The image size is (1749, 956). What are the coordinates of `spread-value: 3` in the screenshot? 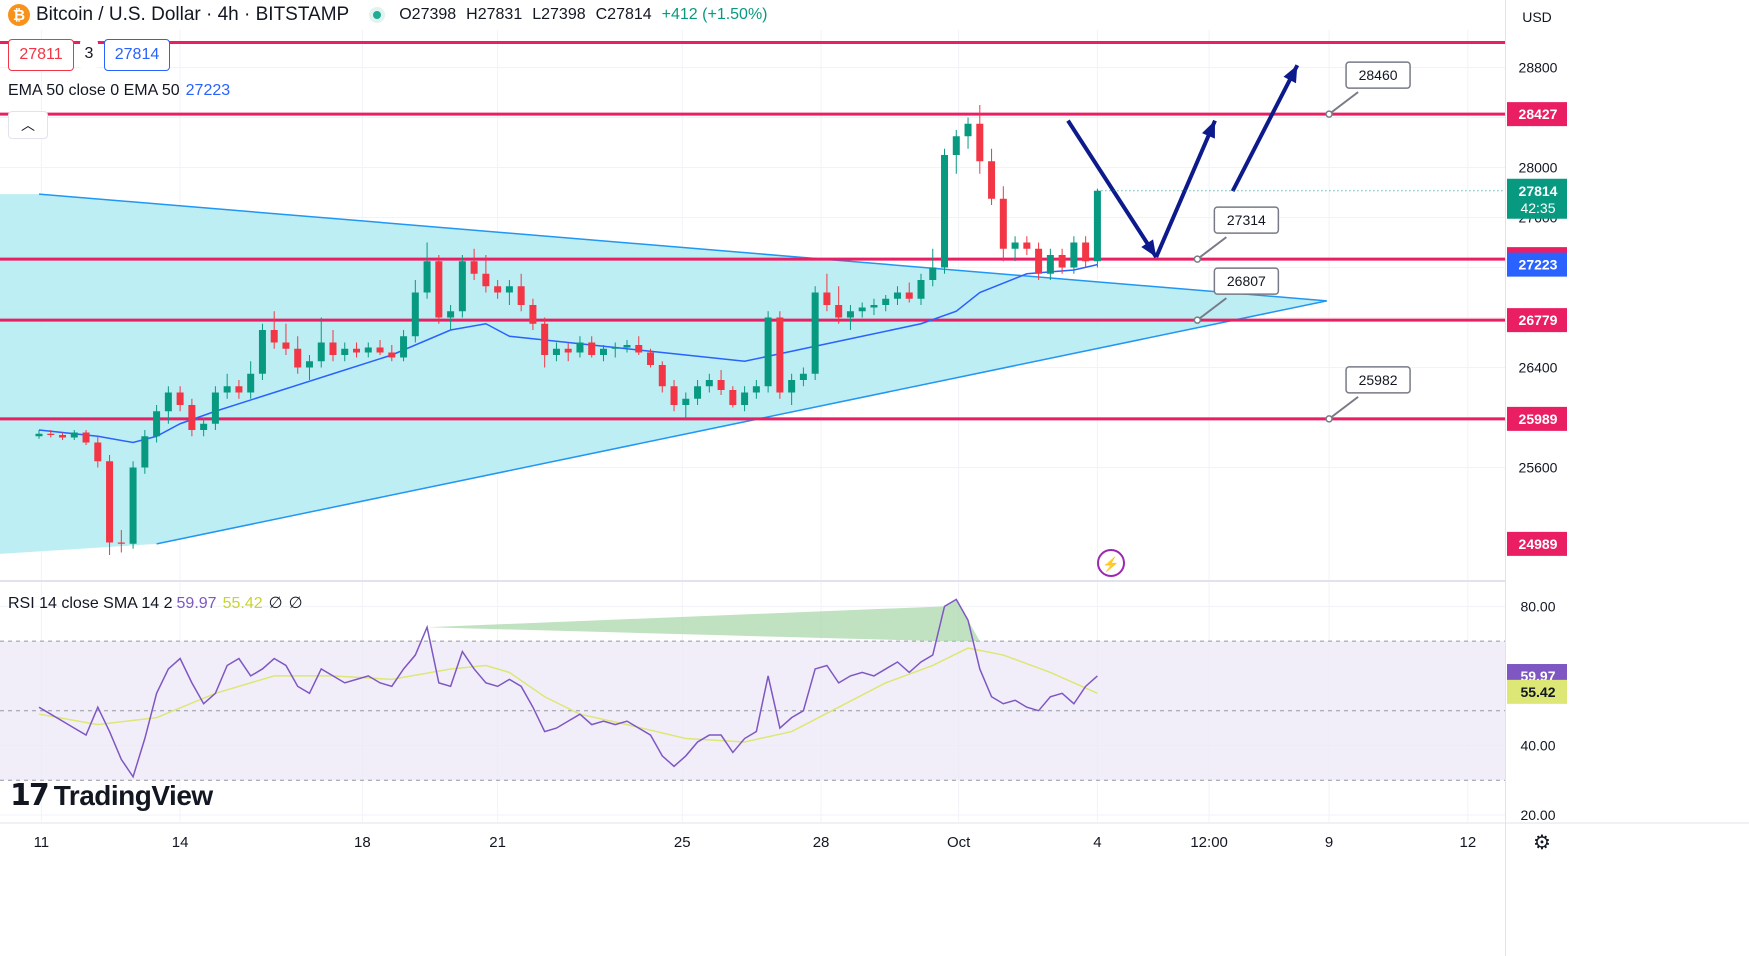 It's located at (89, 54).